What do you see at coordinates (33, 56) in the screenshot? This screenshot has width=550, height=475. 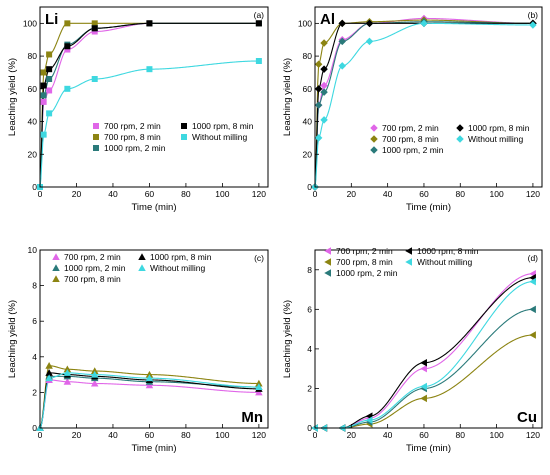 I see `y-tick-label: 80` at bounding box center [33, 56].